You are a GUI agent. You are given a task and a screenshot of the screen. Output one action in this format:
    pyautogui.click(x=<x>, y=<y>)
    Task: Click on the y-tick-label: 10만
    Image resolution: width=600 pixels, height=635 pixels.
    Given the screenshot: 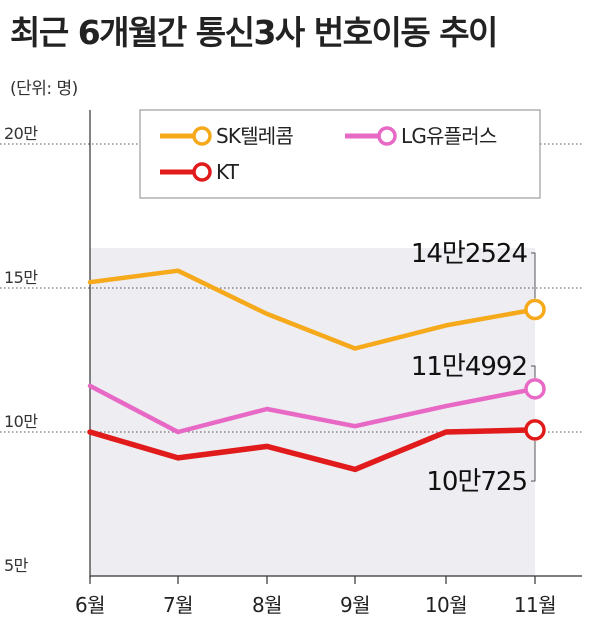 What is the action you would take?
    pyautogui.click(x=21, y=421)
    